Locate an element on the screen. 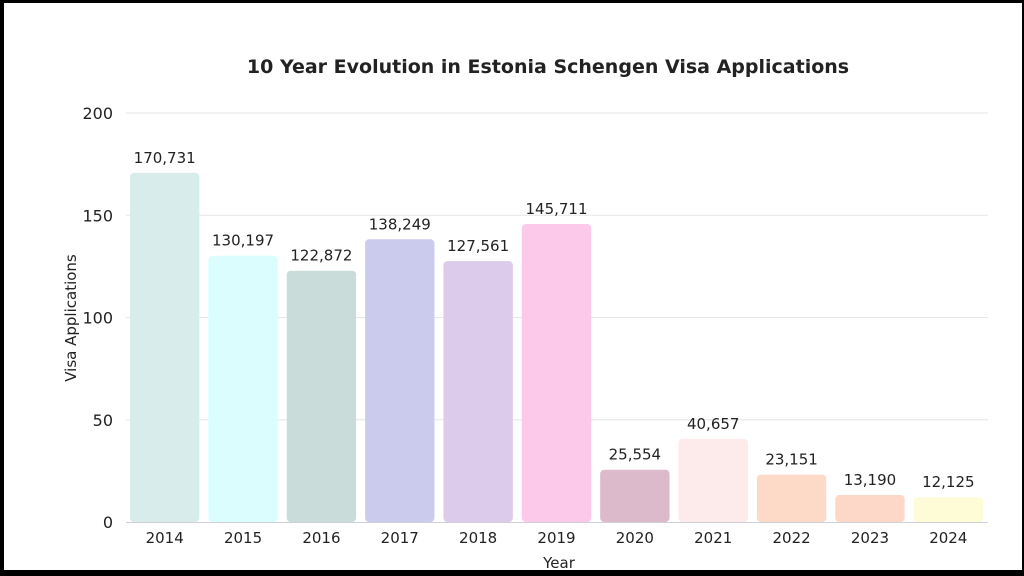  x-axis-label: Year is located at coordinates (559, 562).